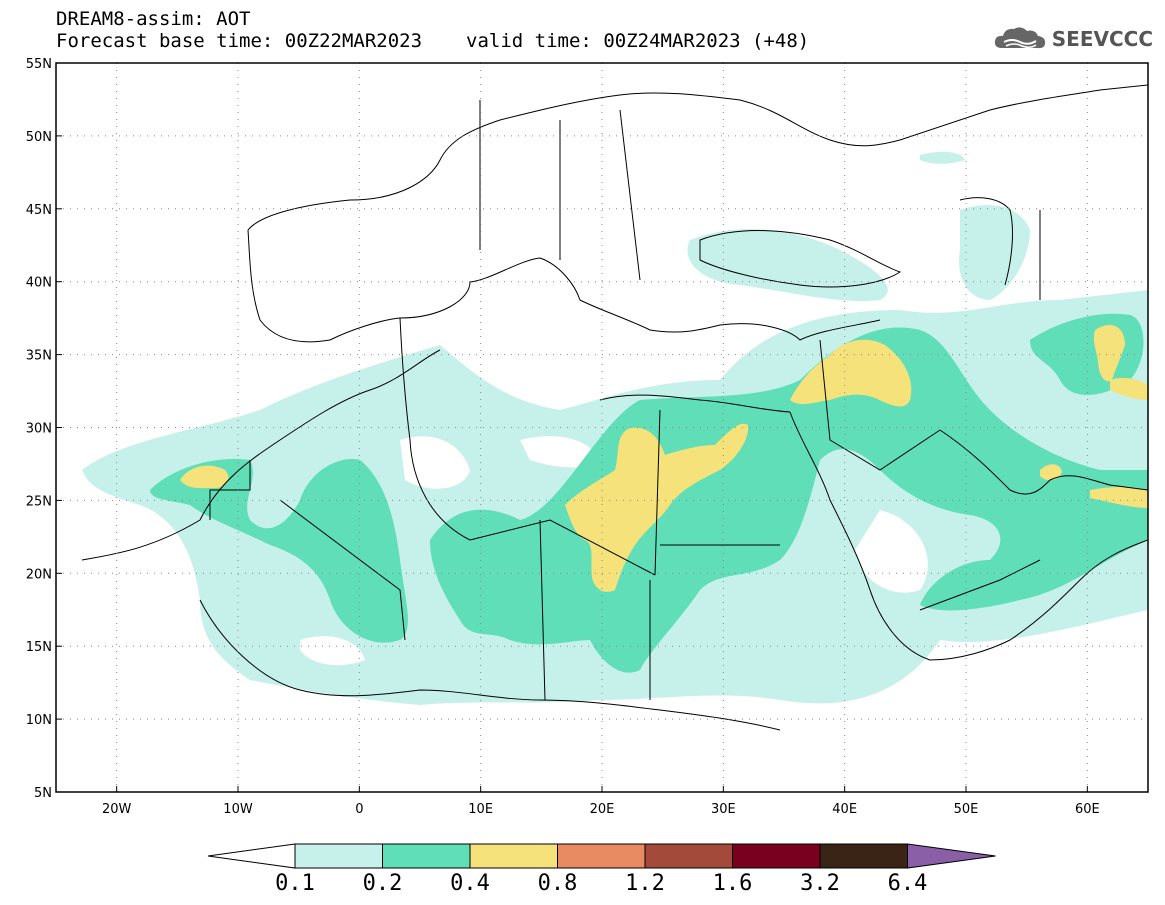 Image resolution: width=1165 pixels, height=905 pixels. Describe the element at coordinates (117, 809) in the screenshot. I see `lon-label: 20W` at that location.